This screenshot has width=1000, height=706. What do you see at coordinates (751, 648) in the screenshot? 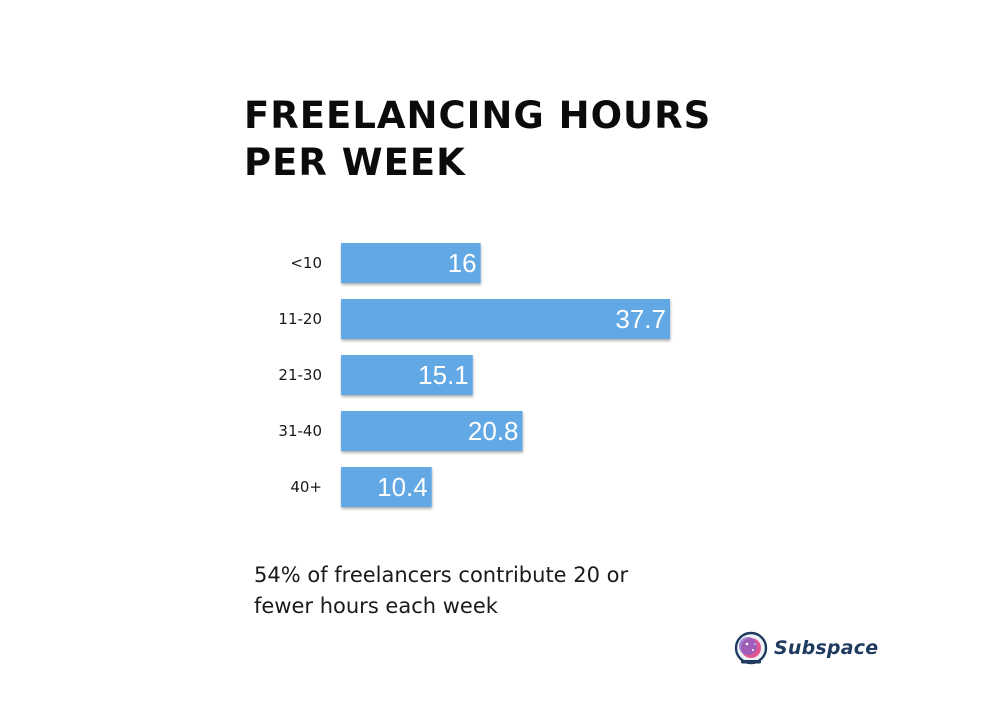
I see `astronaut-helmet-icon` at bounding box center [751, 648].